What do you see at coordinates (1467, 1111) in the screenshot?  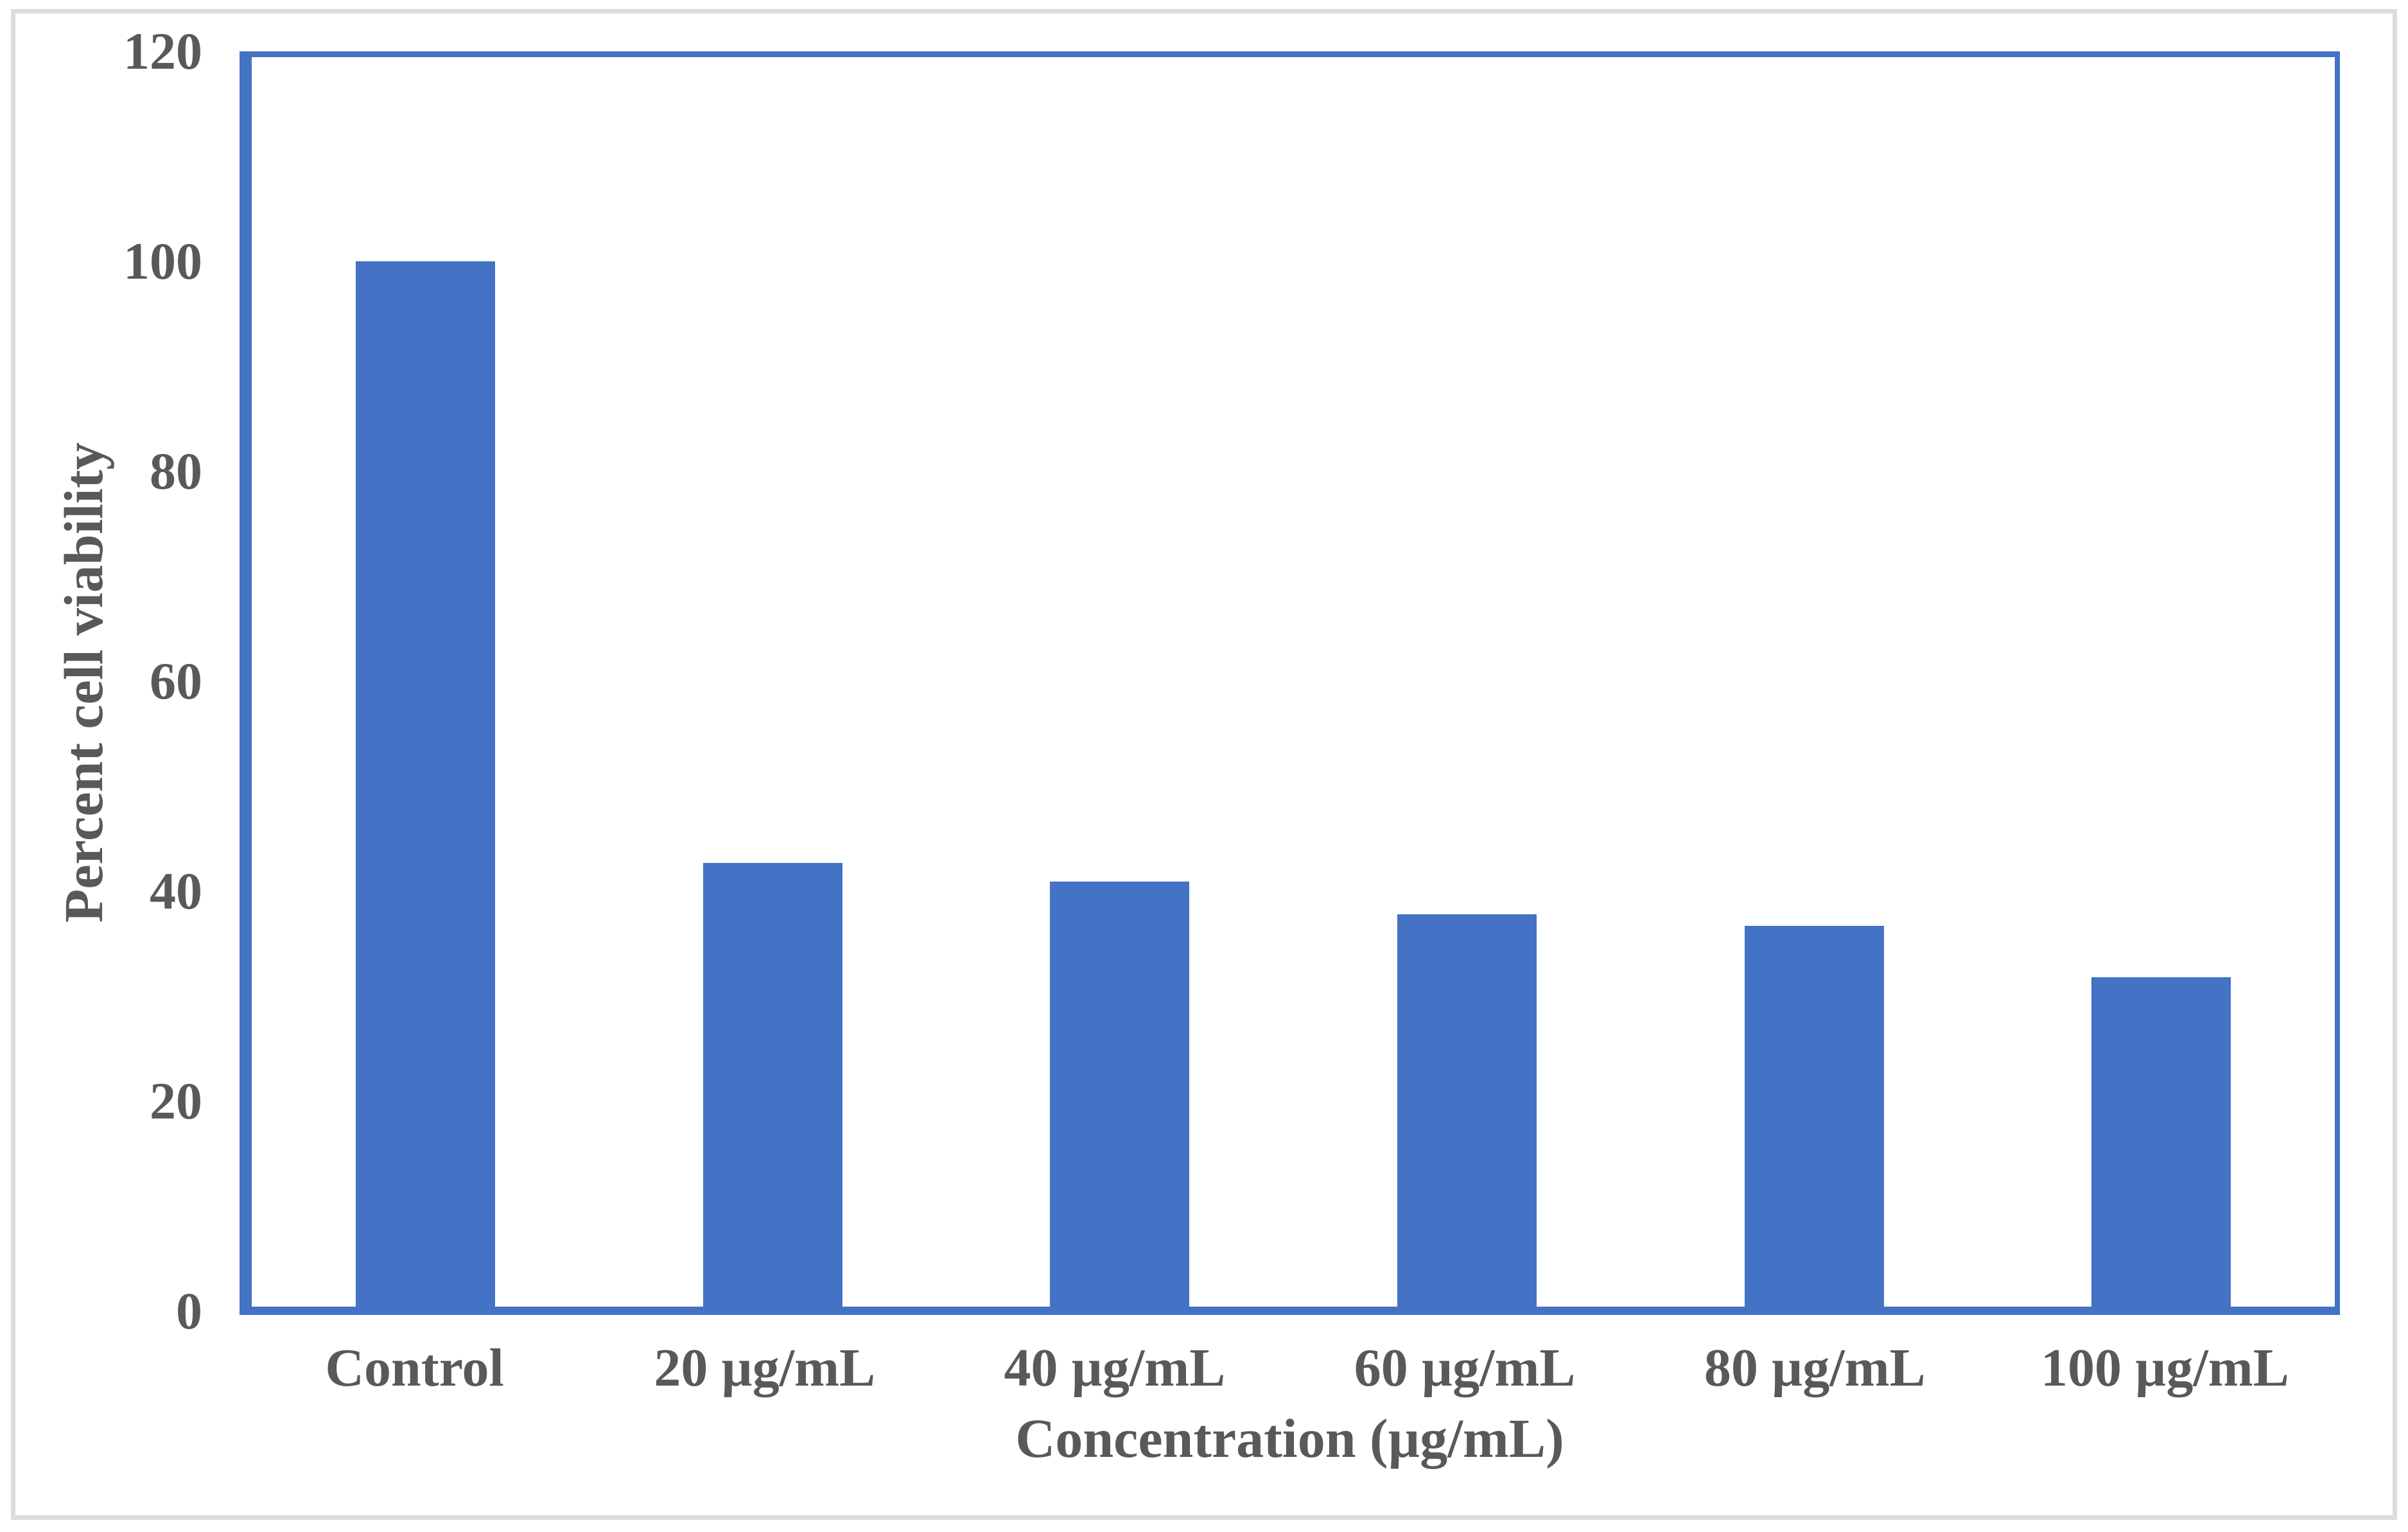 I see `bar-60-g-ml` at bounding box center [1467, 1111].